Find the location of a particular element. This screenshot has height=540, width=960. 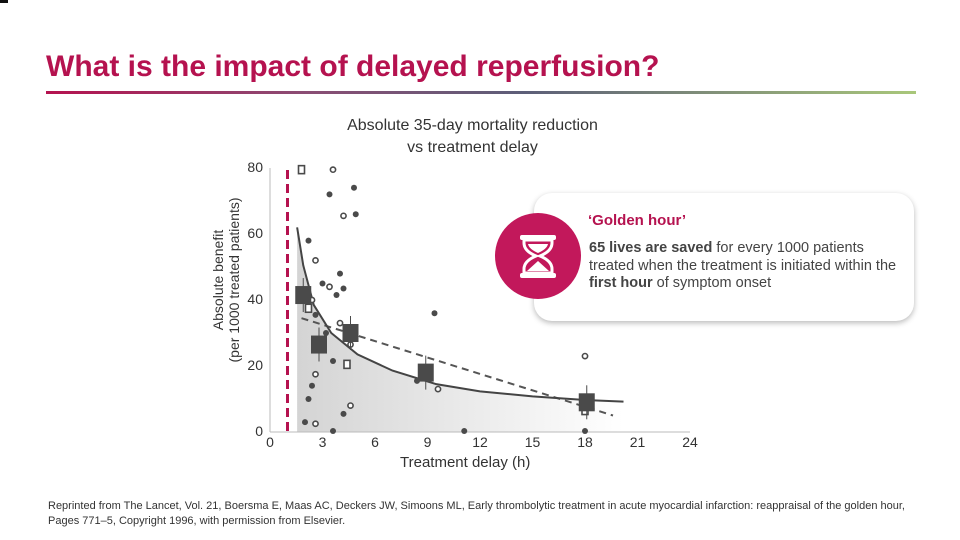

hourglass-badge is located at coordinates (538, 256).